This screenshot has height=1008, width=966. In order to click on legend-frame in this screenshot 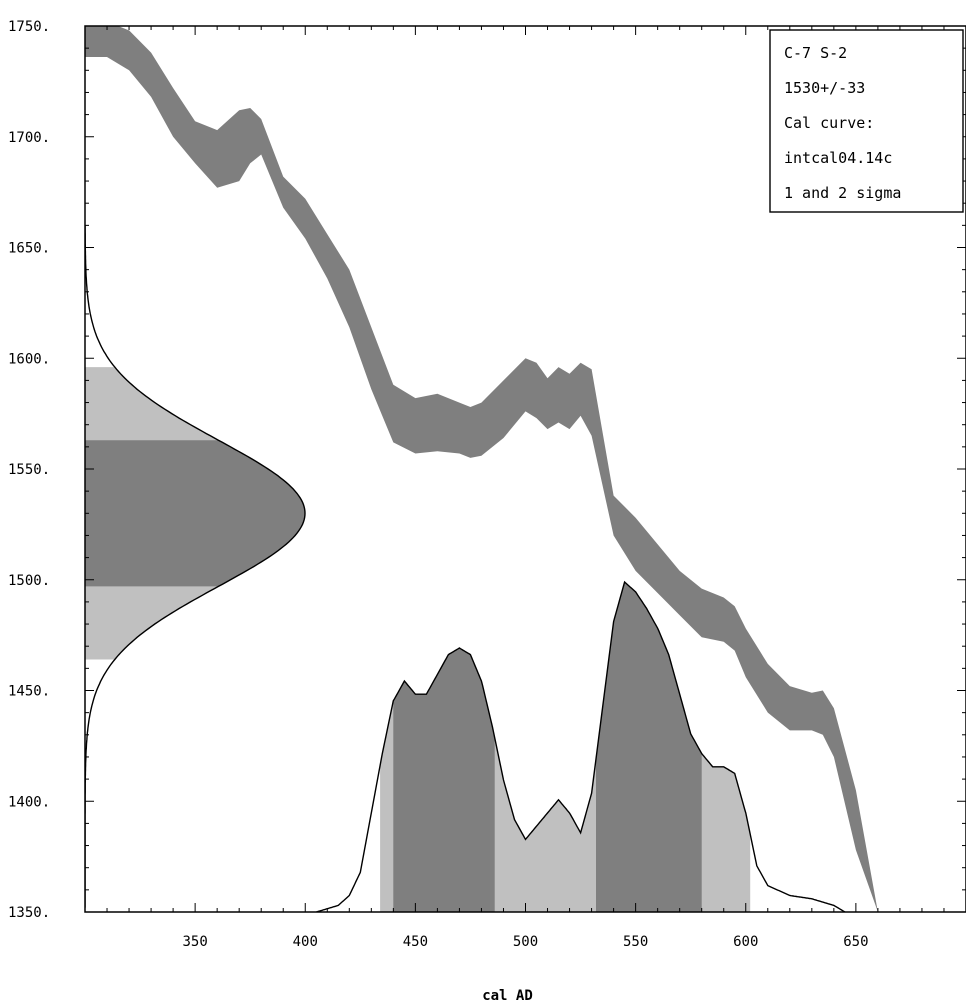, I will do `click(866, 121)`.